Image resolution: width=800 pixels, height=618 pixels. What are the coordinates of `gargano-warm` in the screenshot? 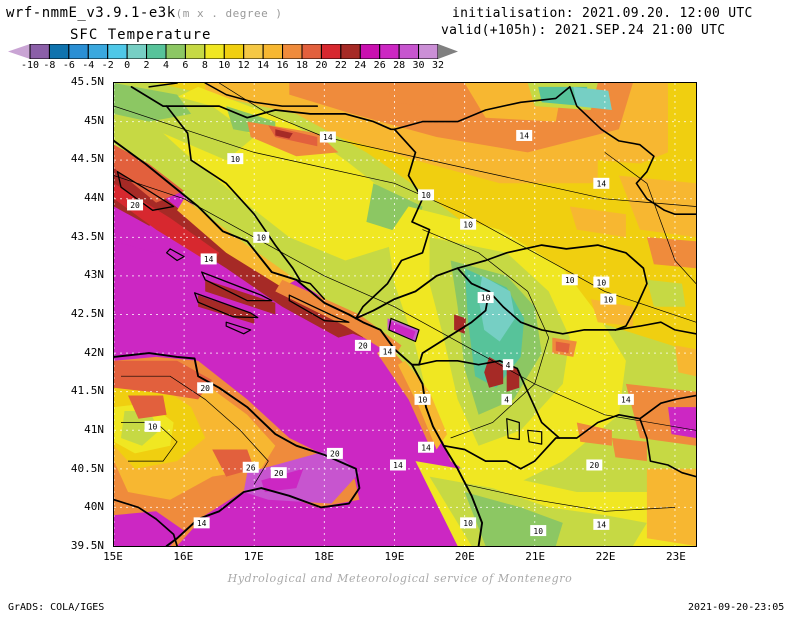 It's located at (163, 380).